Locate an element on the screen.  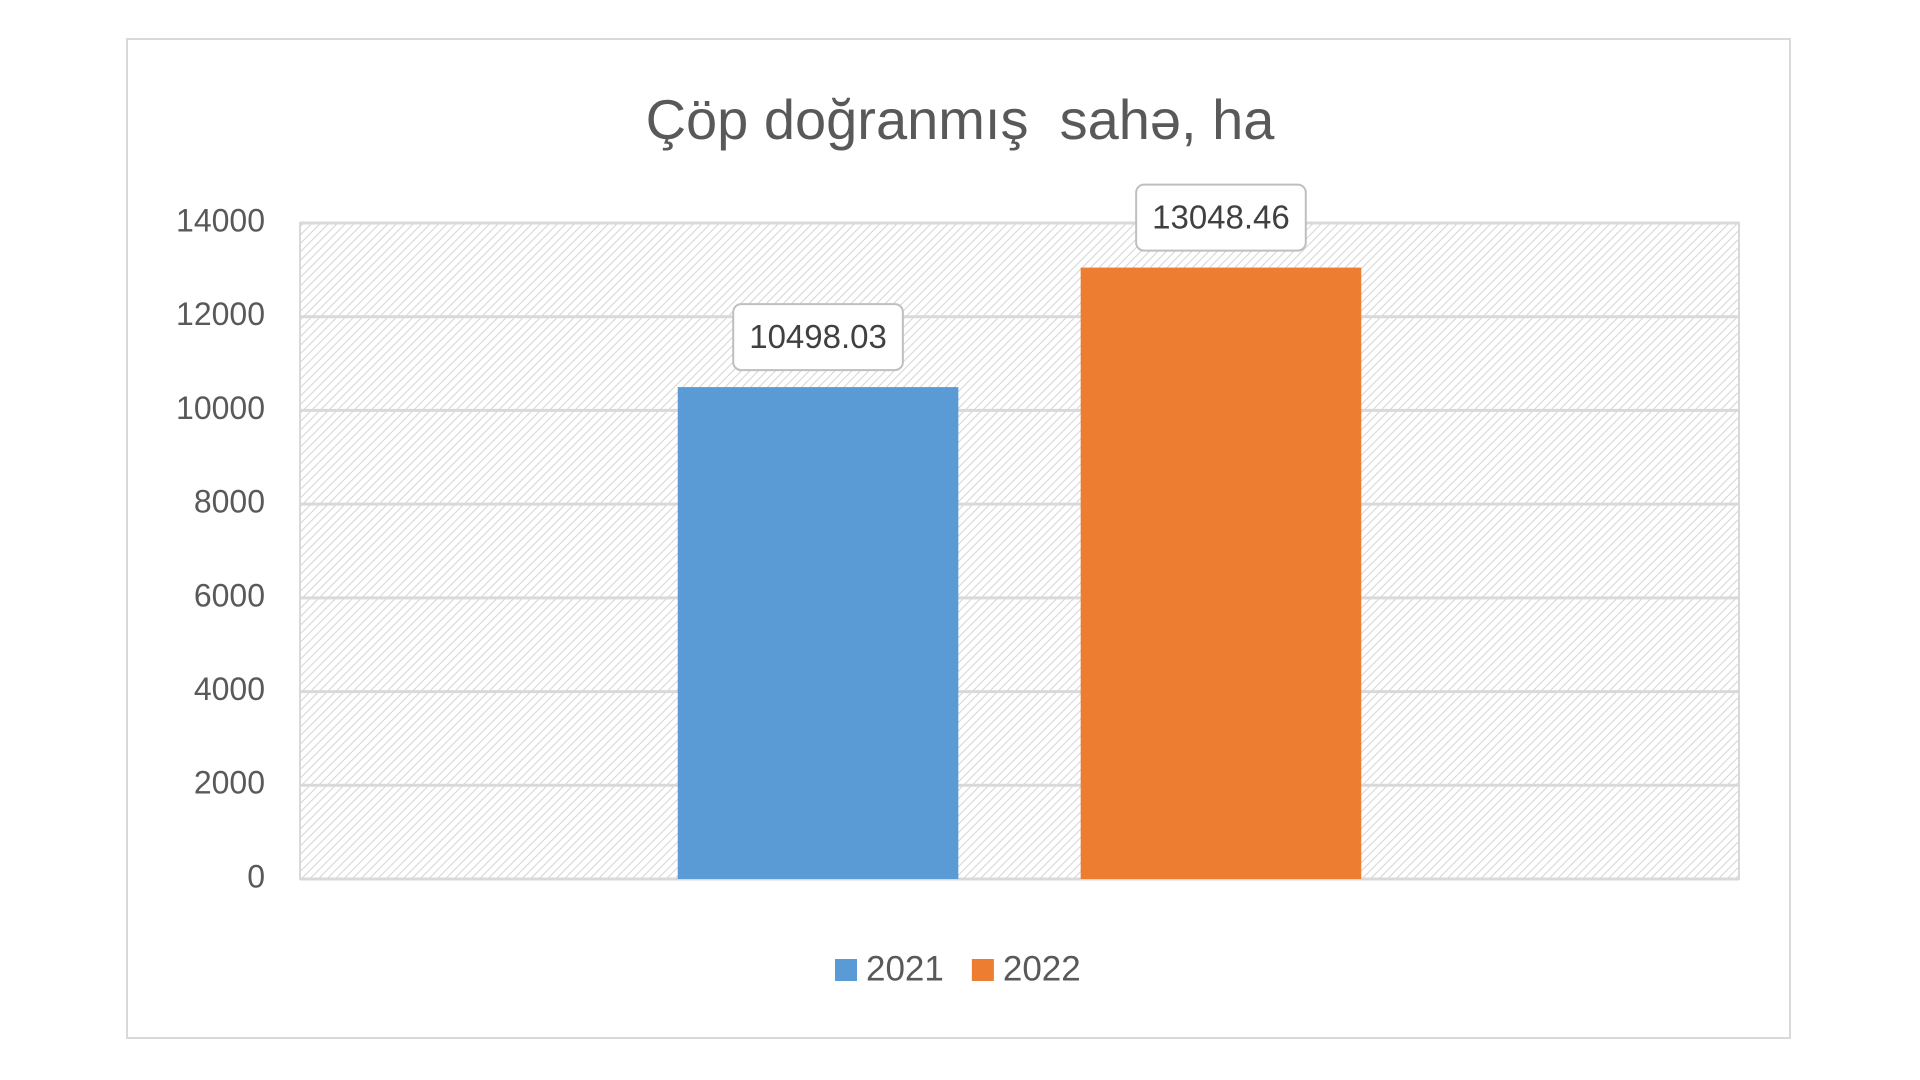
y-tick-label: 12000 is located at coordinates (220, 314).